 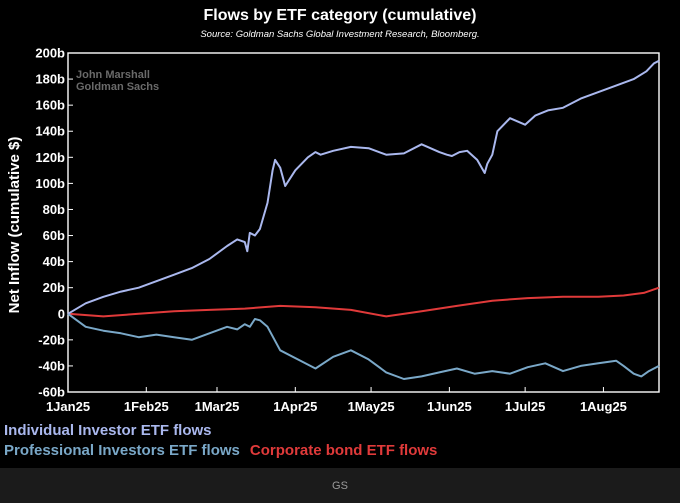 What do you see at coordinates (603, 406) in the screenshot?
I see `x-tick-label: 1Aug25` at bounding box center [603, 406].